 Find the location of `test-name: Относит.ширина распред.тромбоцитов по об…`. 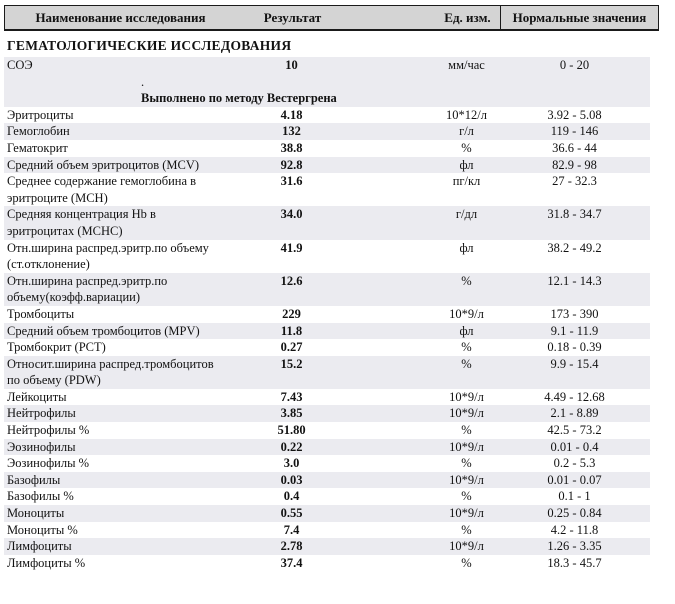

test-name: Относит.ширина распред.тромбоцитов по об… is located at coordinates (116, 372).